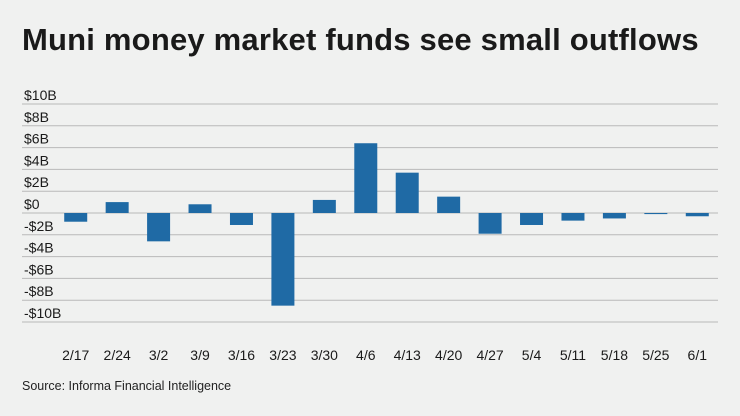 The image size is (740, 416). What do you see at coordinates (36, 139) in the screenshot?
I see `y-tick-label: $6B` at bounding box center [36, 139].